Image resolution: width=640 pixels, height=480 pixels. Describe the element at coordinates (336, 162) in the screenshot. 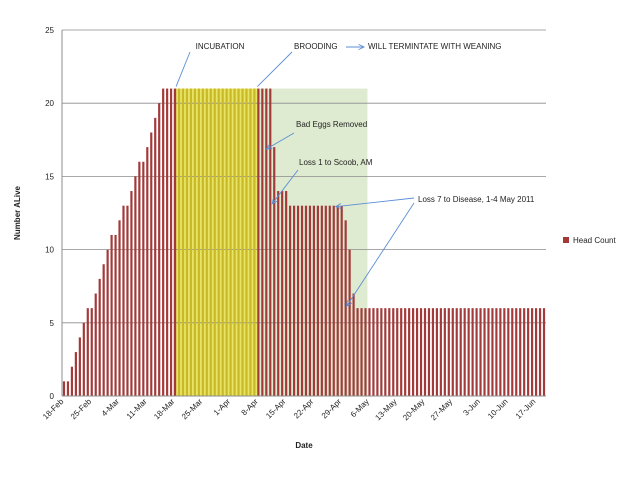

I see `annotation-text-5: Loss 1 to Scoob, AM` at that location.